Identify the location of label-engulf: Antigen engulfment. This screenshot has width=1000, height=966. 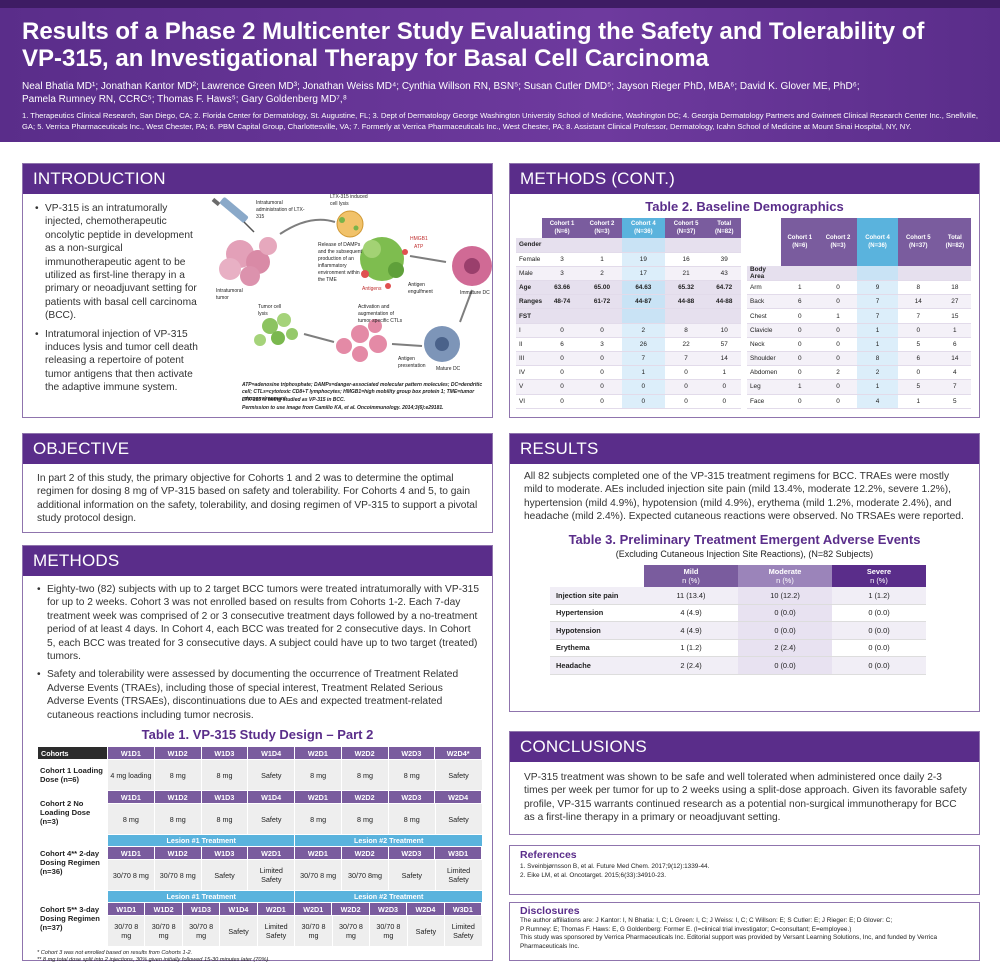
(420, 288).